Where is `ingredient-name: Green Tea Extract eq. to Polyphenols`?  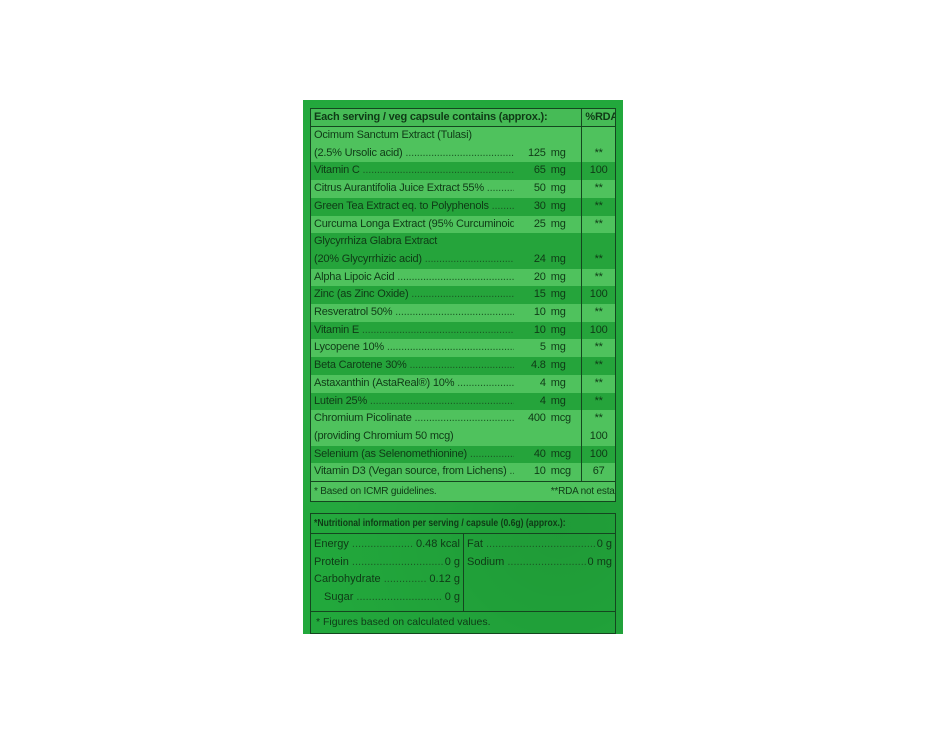 ingredient-name: Green Tea Extract eq. to Polyphenols is located at coordinates (401, 205).